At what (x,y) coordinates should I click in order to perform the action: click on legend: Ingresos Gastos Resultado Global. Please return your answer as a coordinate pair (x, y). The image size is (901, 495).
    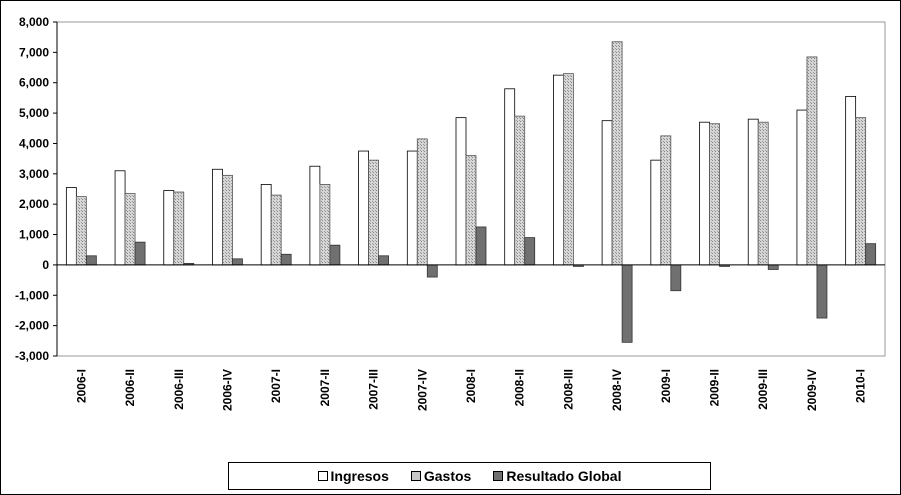
    Looking at the image, I should click on (469, 476).